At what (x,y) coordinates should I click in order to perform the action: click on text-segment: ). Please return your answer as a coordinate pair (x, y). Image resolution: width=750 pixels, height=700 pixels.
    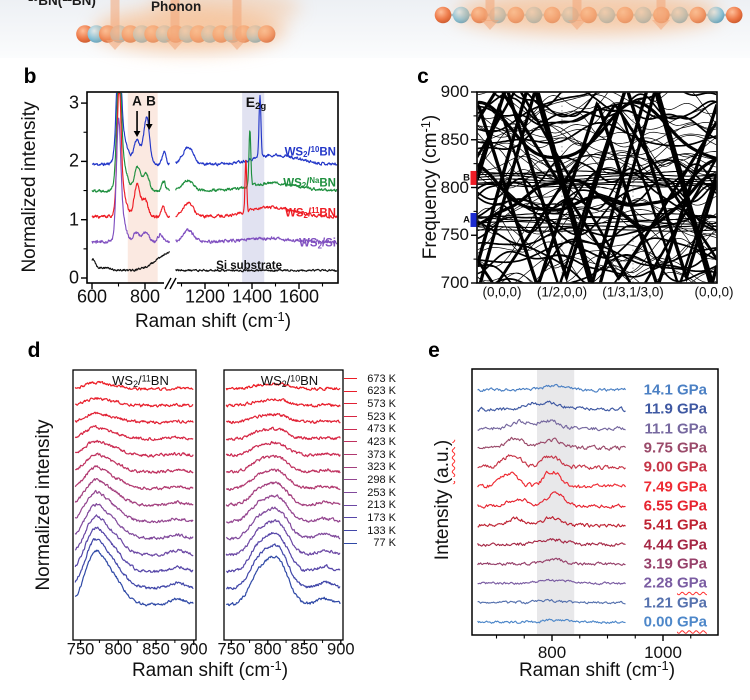
    Looking at the image, I should click on (285, 670).